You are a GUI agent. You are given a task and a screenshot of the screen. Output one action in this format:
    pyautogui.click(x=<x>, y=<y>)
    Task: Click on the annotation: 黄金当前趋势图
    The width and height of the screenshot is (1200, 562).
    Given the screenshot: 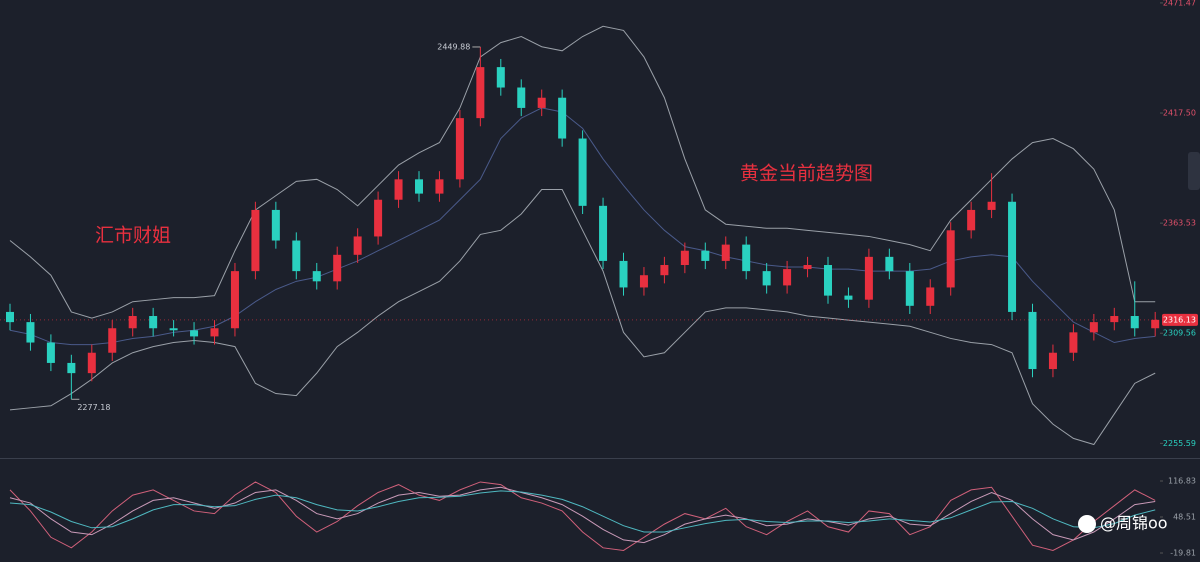 What is the action you would take?
    pyautogui.click(x=806, y=174)
    